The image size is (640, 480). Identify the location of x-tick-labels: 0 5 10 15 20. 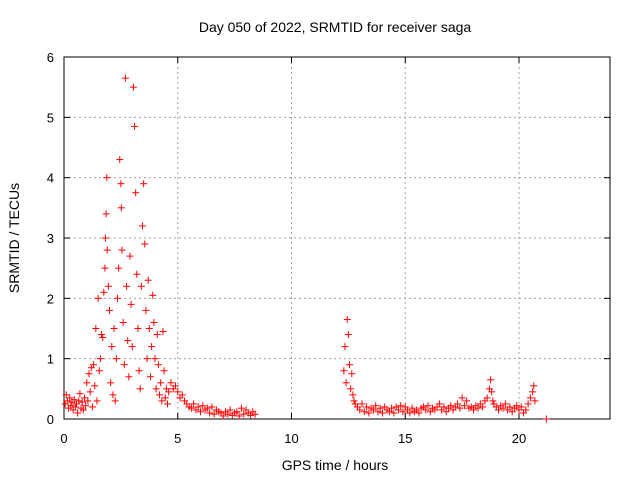
(293, 438).